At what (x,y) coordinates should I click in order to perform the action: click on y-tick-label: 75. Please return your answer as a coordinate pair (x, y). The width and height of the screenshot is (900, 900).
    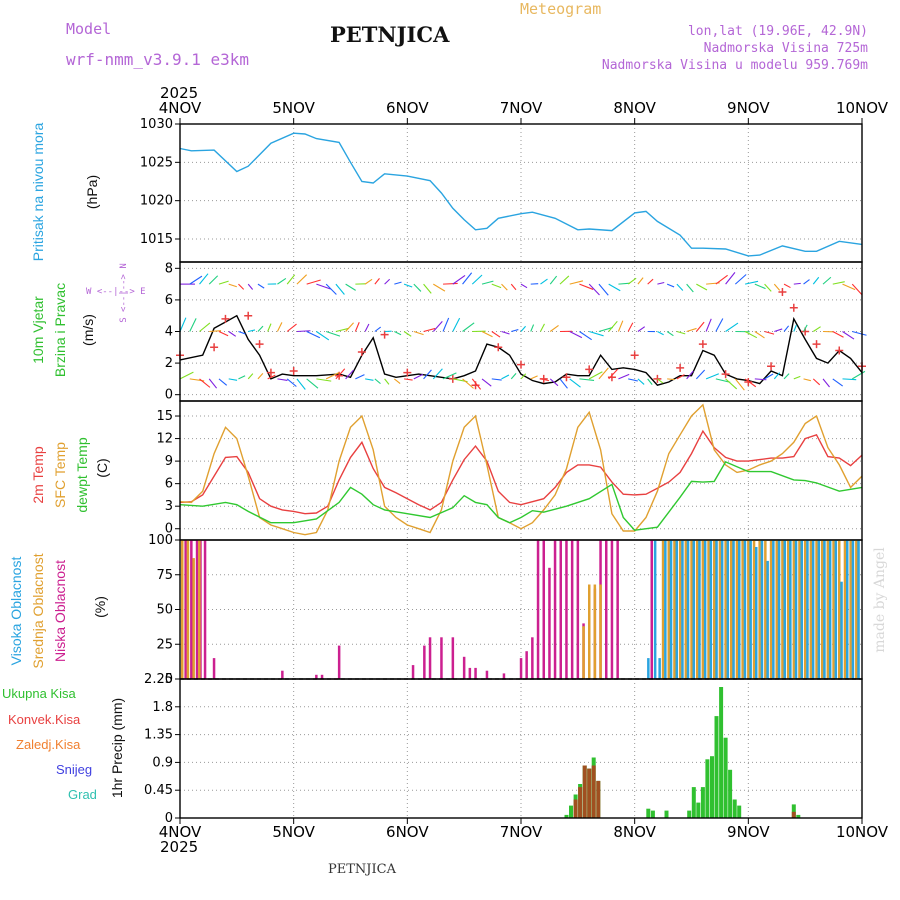
    Looking at the image, I should click on (164, 575).